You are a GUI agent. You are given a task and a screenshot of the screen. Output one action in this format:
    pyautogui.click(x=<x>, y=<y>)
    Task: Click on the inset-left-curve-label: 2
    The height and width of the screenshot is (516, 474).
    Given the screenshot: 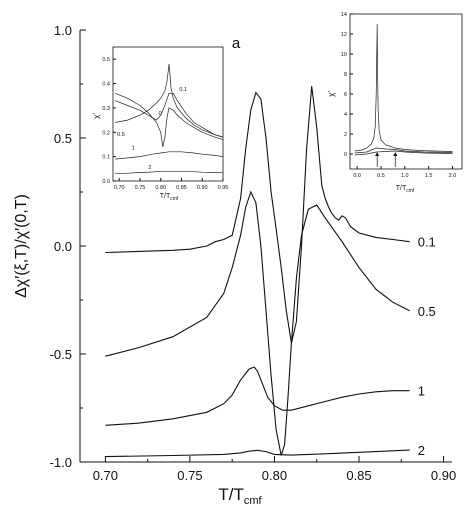 What is the action you would take?
    pyautogui.click(x=149, y=168)
    